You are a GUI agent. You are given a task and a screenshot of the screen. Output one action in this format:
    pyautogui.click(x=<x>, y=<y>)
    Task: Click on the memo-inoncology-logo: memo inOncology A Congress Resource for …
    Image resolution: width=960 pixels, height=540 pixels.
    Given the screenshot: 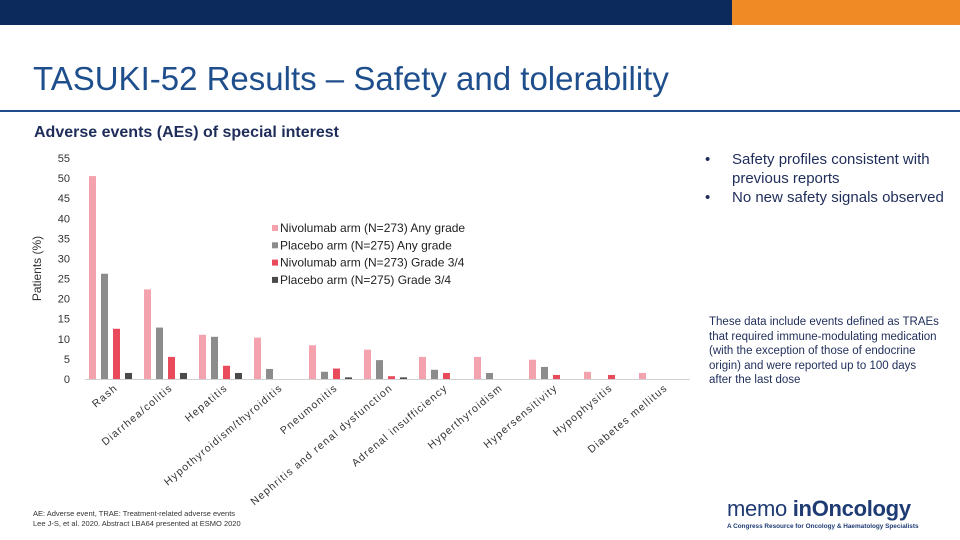 What is the action you would take?
    pyautogui.click(x=823, y=513)
    